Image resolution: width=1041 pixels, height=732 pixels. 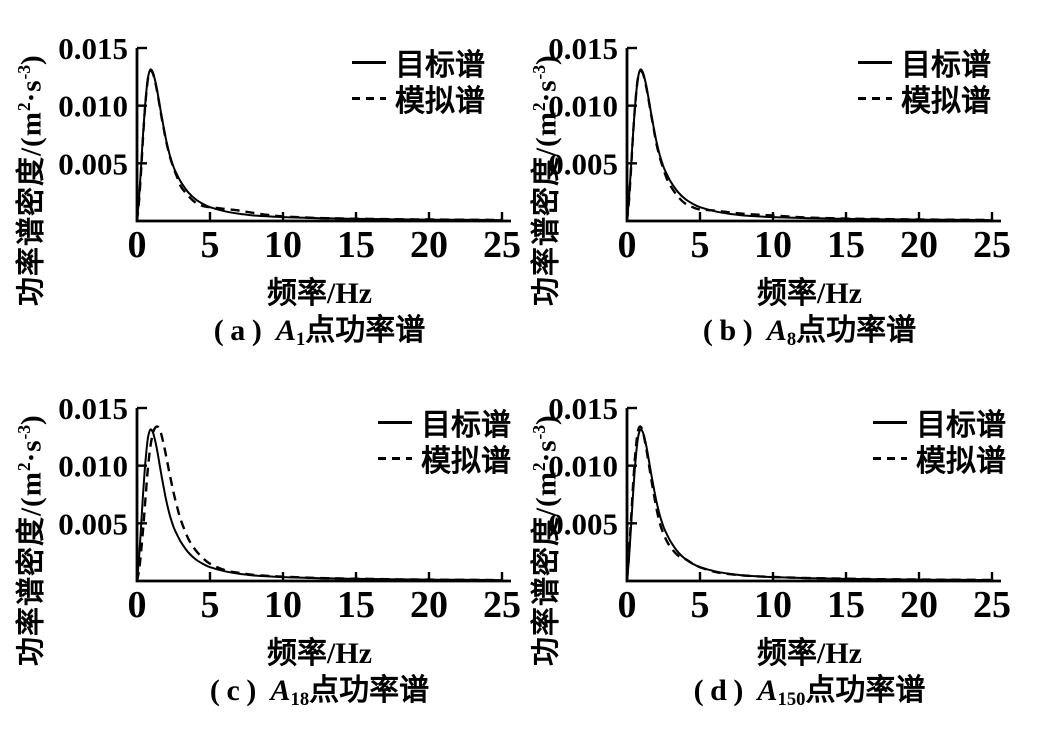 What do you see at coordinates (791, 699) in the screenshot?
I see `caption-point-subscript: 150` at bounding box center [791, 699].